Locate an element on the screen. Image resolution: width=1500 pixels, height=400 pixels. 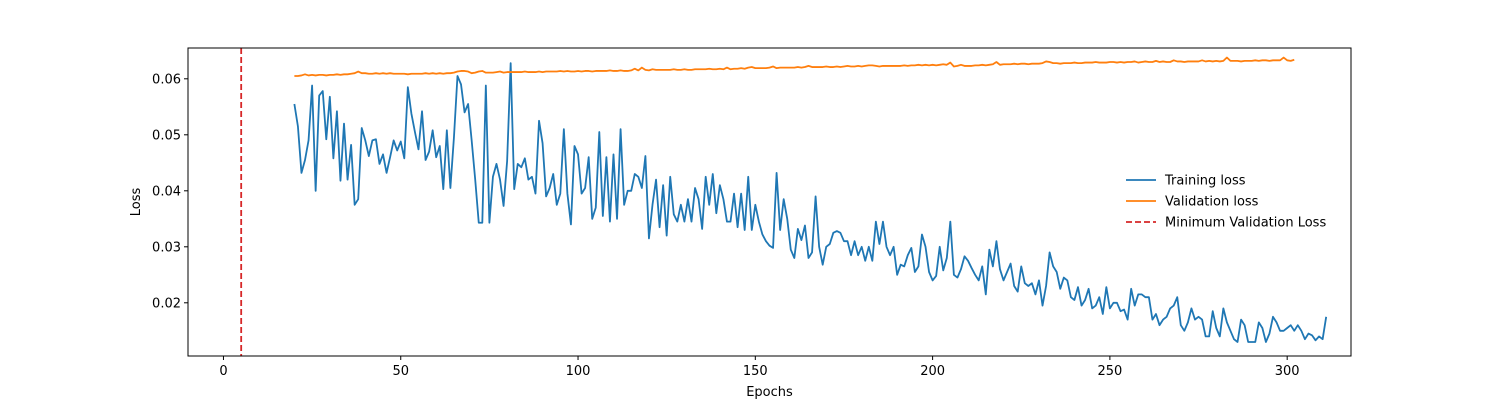
x-axis-label: Epochs is located at coordinates (769, 392).